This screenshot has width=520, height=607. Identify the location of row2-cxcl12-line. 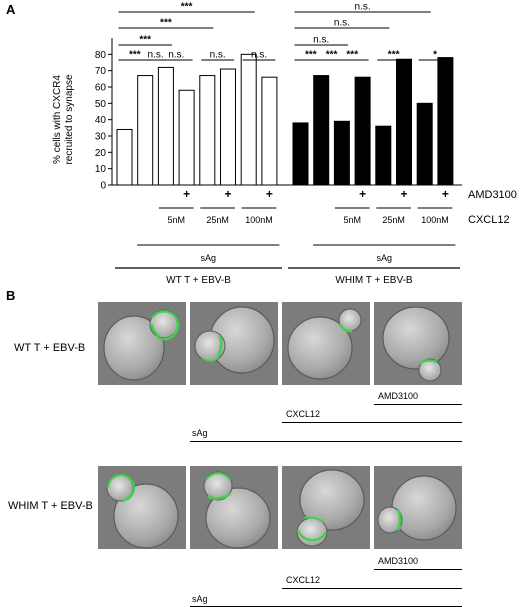
(372, 588).